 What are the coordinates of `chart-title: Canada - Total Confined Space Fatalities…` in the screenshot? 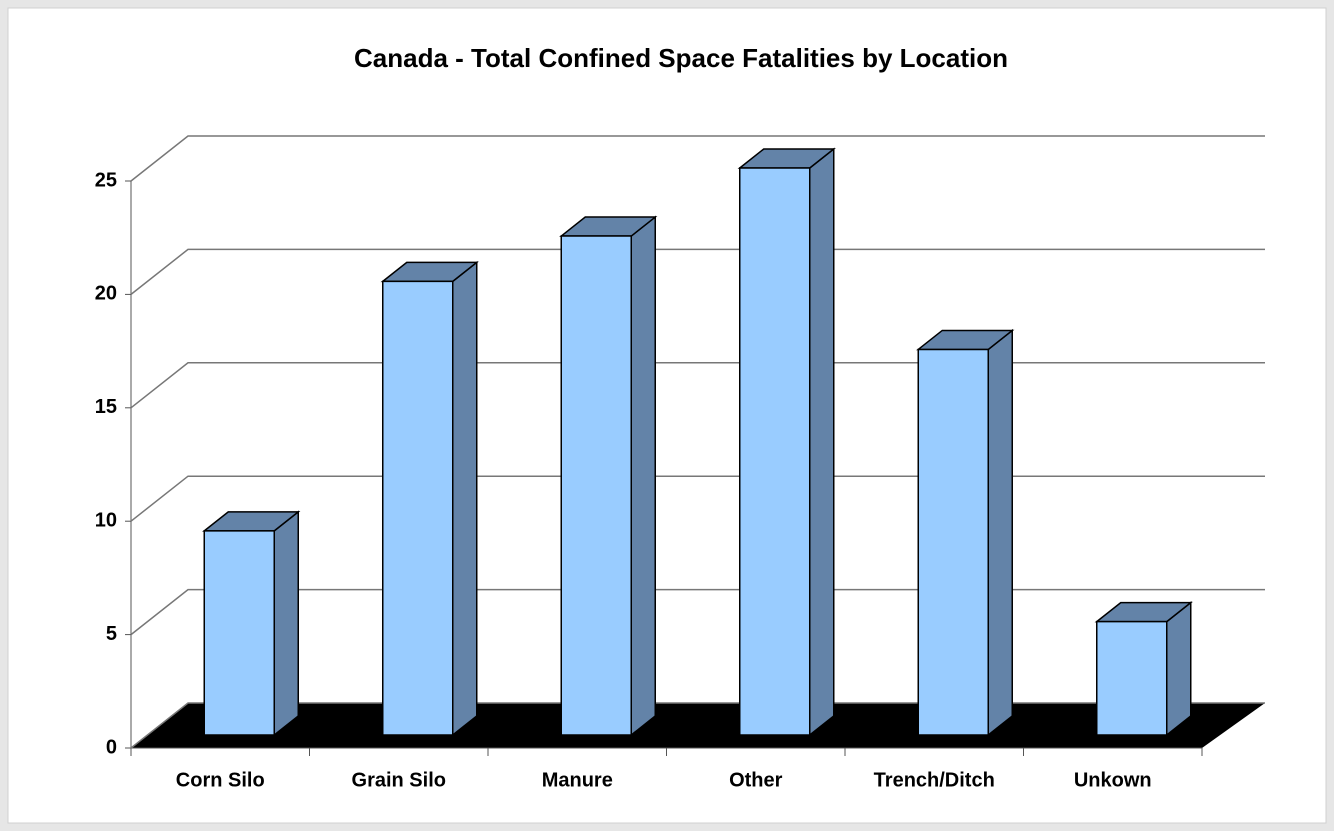 It's located at (681, 58).